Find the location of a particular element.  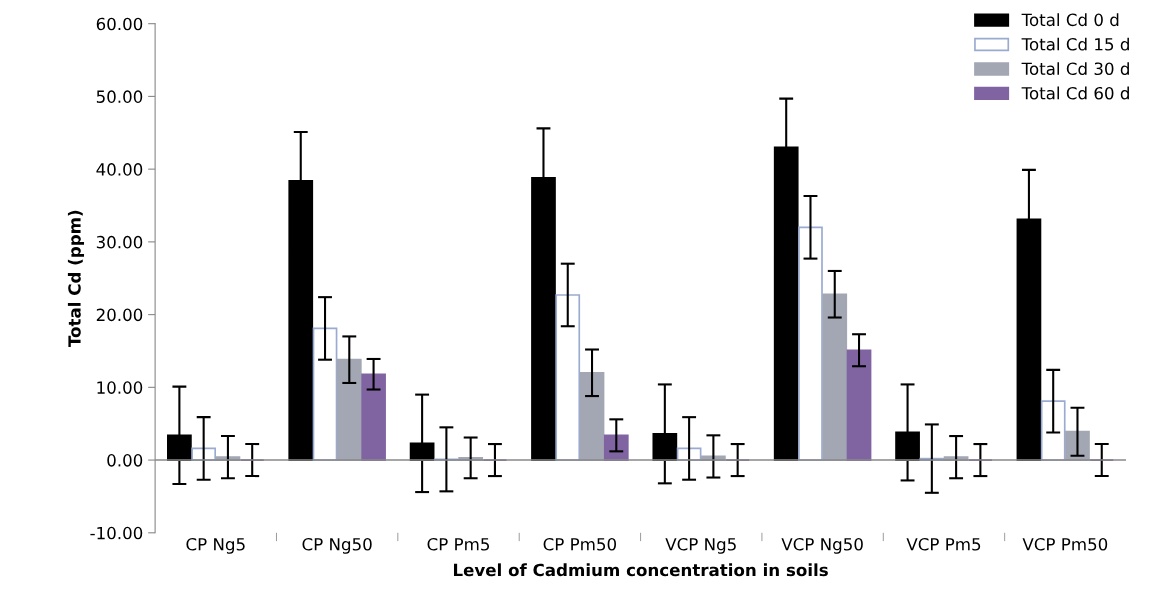

x-tick-label: CP Pm5 is located at coordinates (458, 544).